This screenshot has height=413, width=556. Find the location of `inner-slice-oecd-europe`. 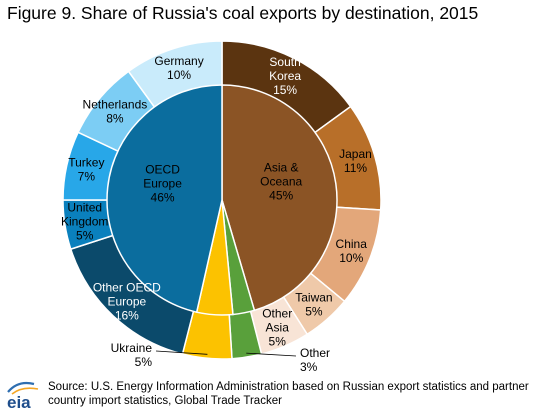

inner-slice-oecd-europe is located at coordinates (164, 199).